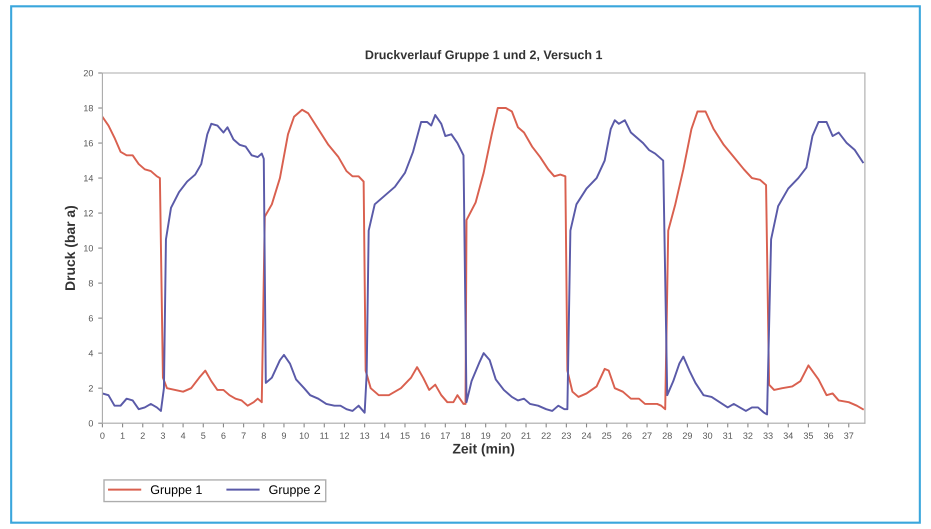 Image resolution: width=931 pixels, height=529 pixels. What do you see at coordinates (88, 213) in the screenshot?
I see `y-tick-label: 12` at bounding box center [88, 213].